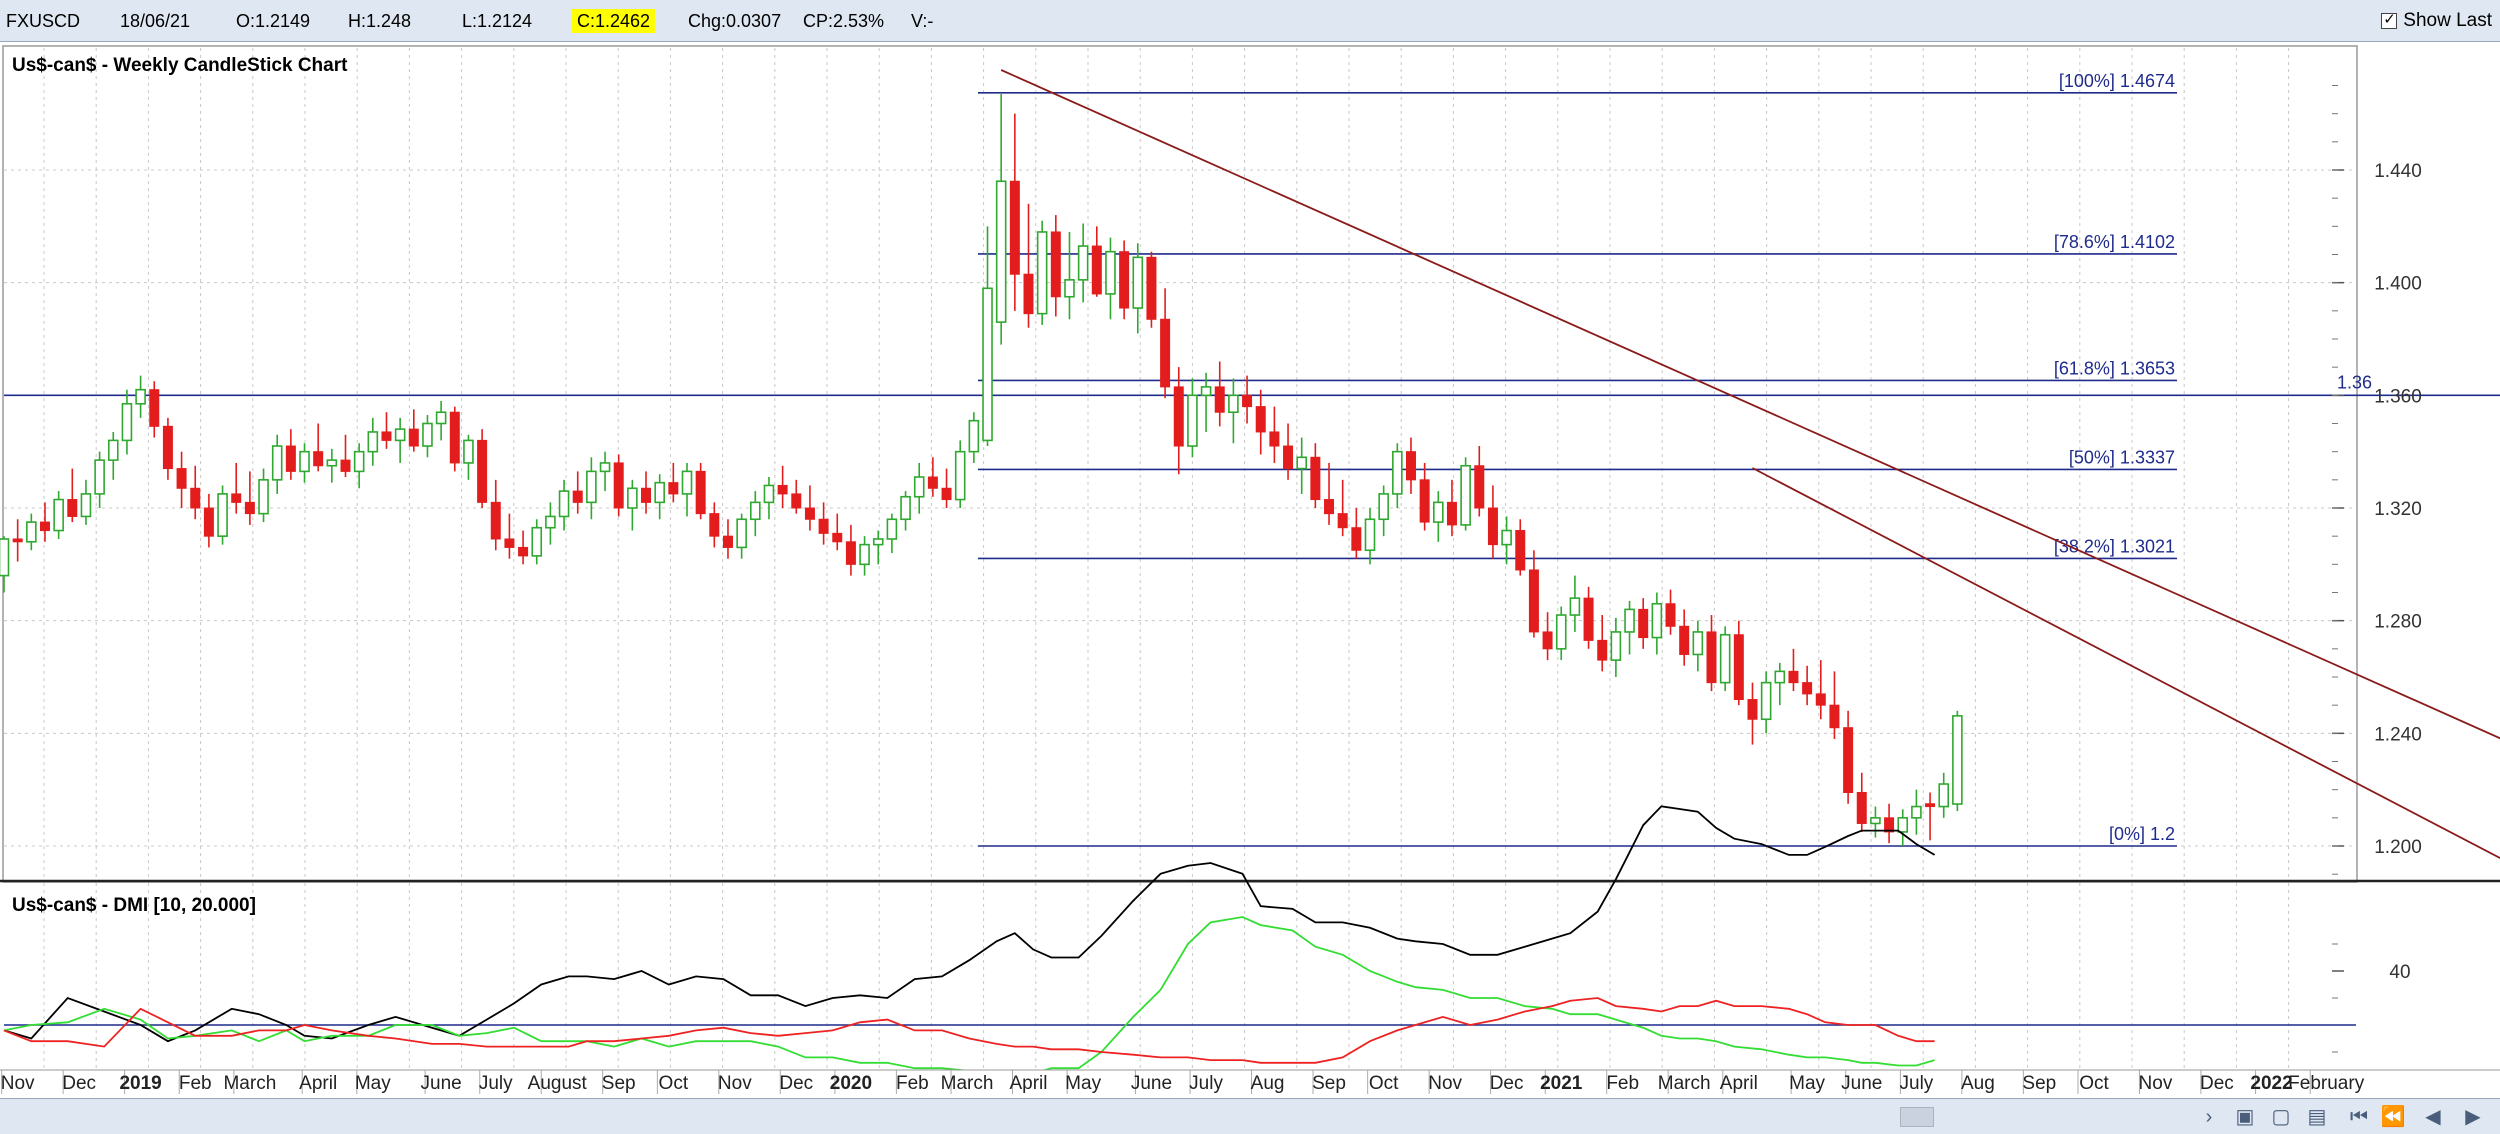 The image size is (2500, 1134). Describe the element at coordinates (2245, 1117) in the screenshot. I see `zoom-in-icon: ▣` at that location.